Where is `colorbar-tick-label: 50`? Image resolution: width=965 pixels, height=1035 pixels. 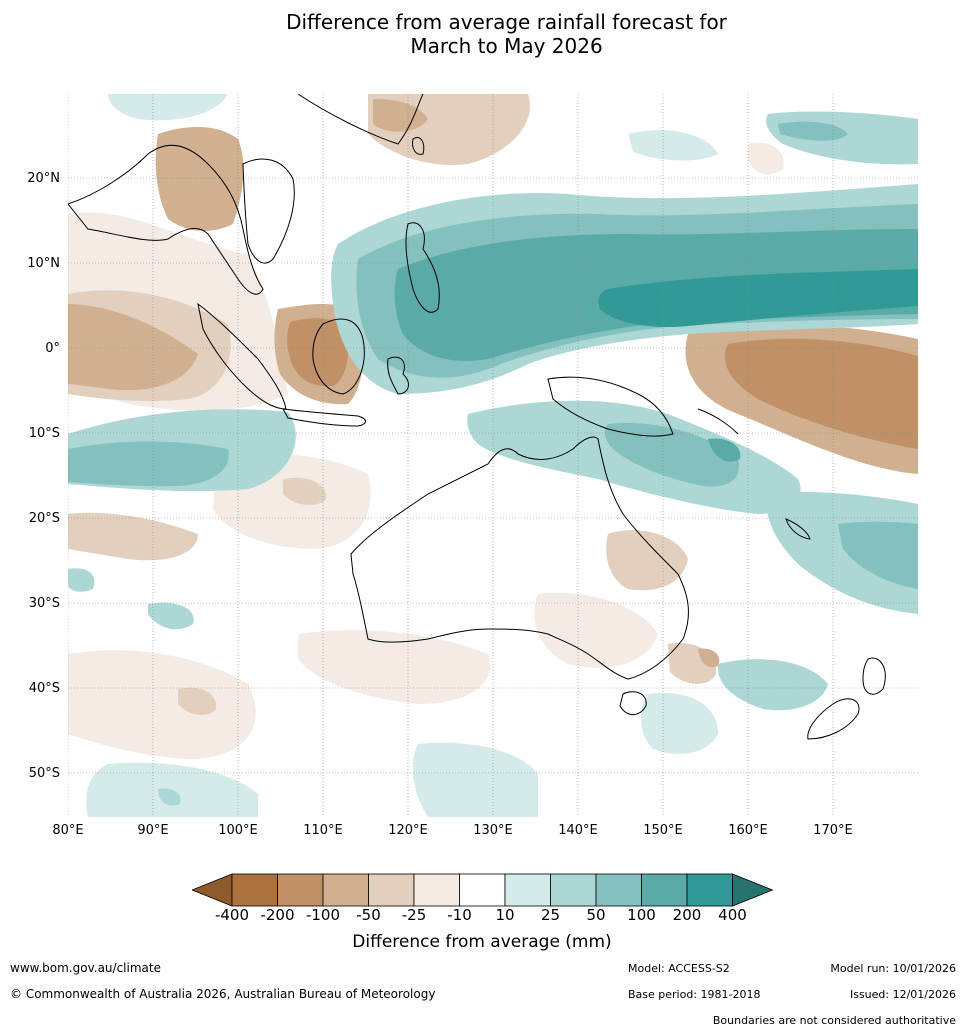 colorbar-tick-label: 50 is located at coordinates (596, 915).